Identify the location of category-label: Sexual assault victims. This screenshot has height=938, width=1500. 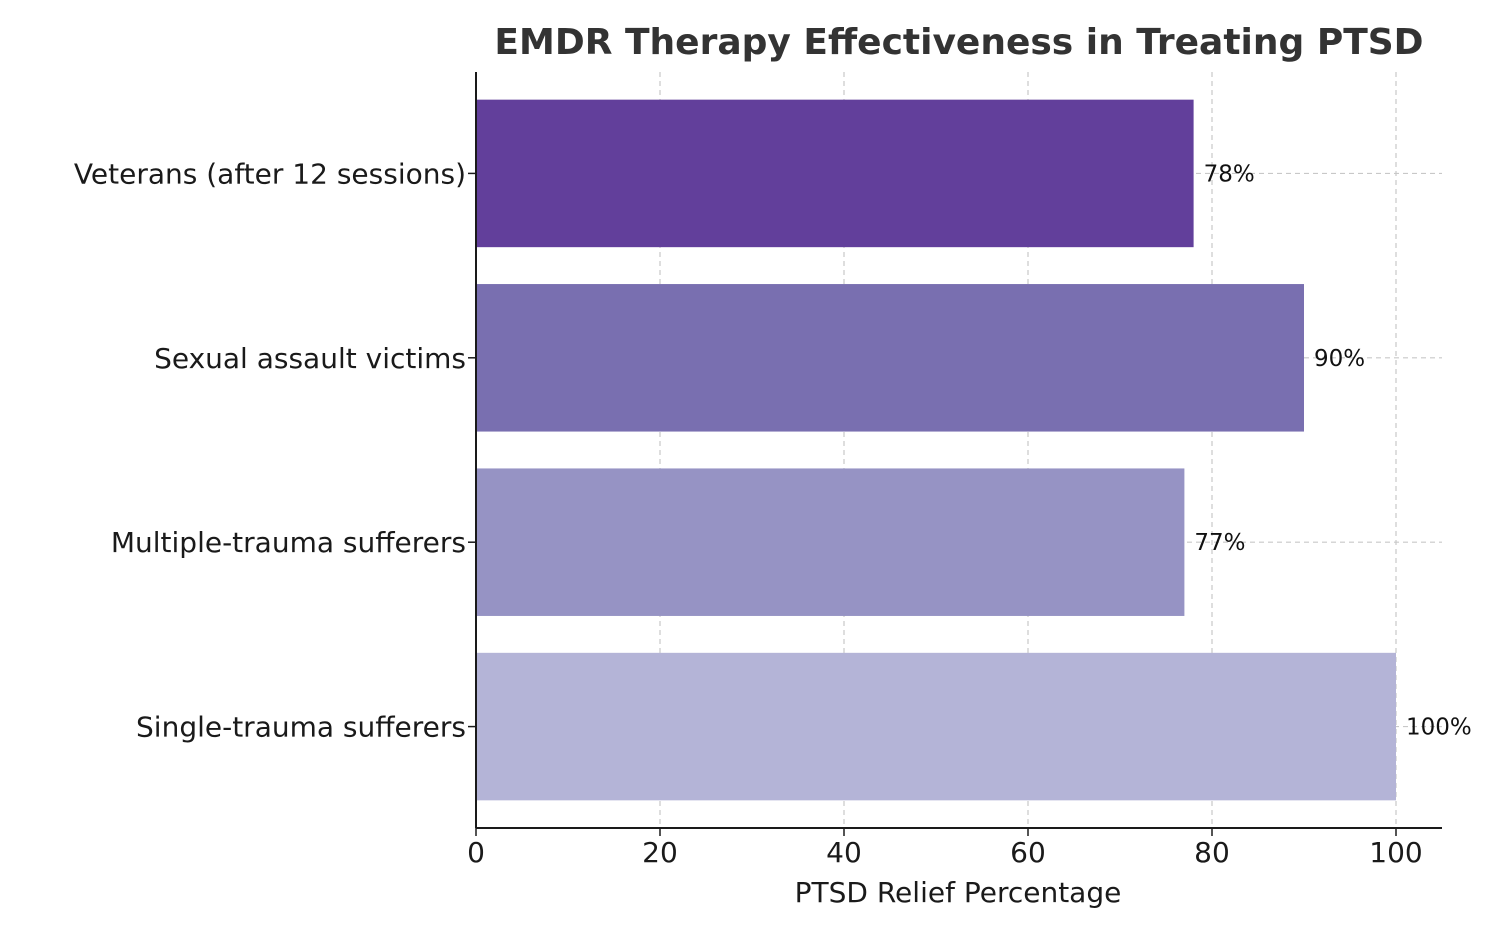
(310, 358).